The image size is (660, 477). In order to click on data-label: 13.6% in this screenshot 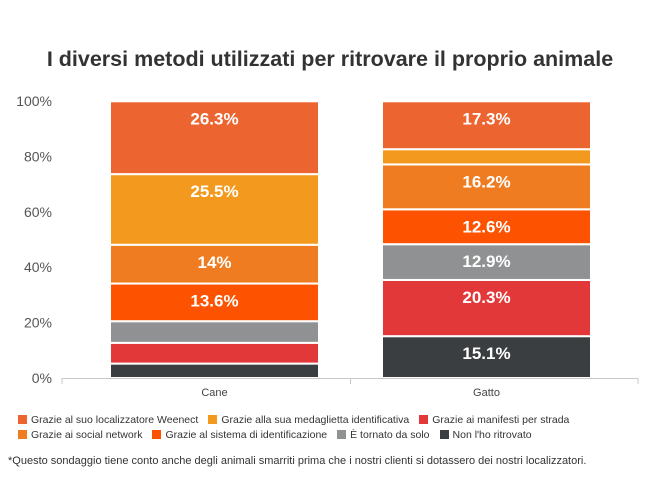, I will do `click(214, 301)`.